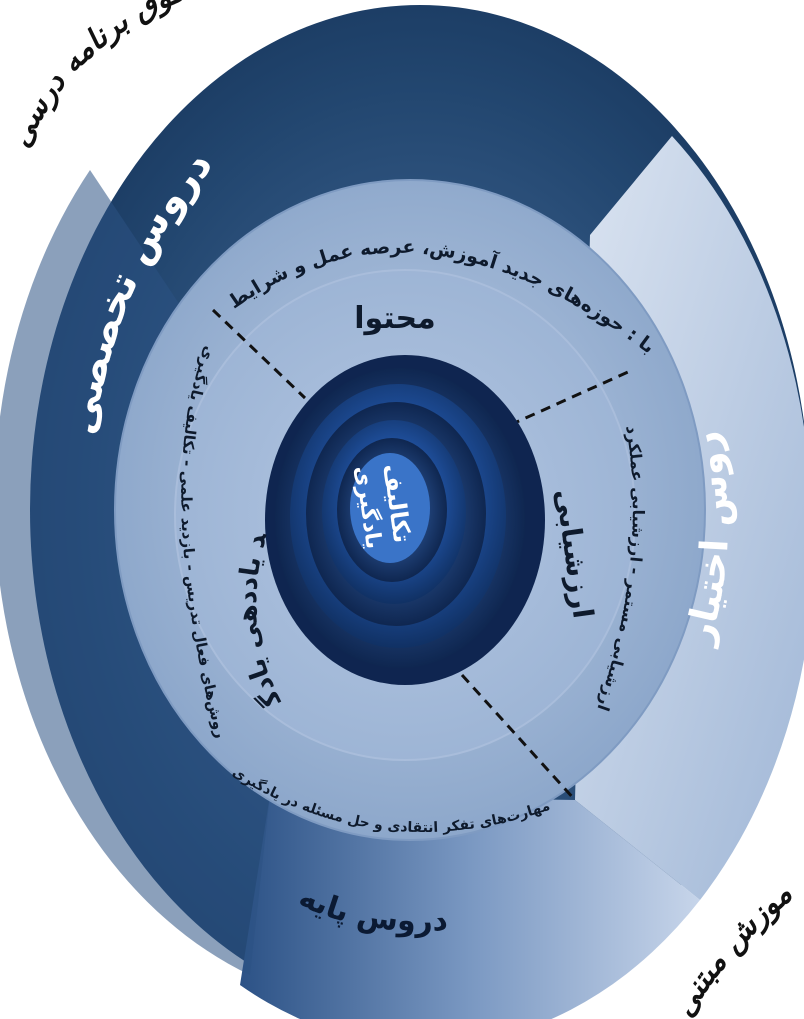 The width and height of the screenshot is (804, 1019). Describe the element at coordinates (569, 398) in the screenshot. I see `divider-line-right` at that location.